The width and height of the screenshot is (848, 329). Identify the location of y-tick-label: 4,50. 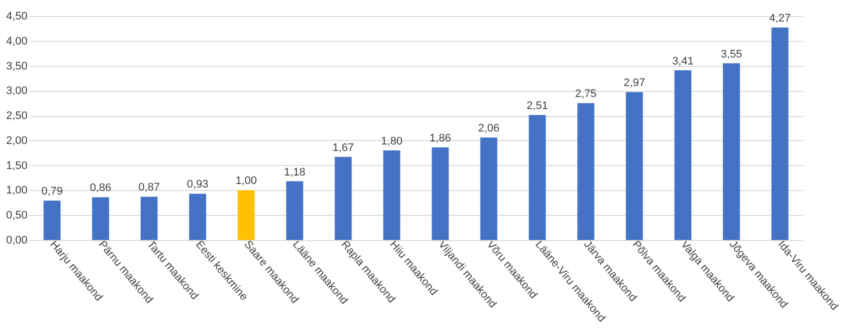
(17, 16).